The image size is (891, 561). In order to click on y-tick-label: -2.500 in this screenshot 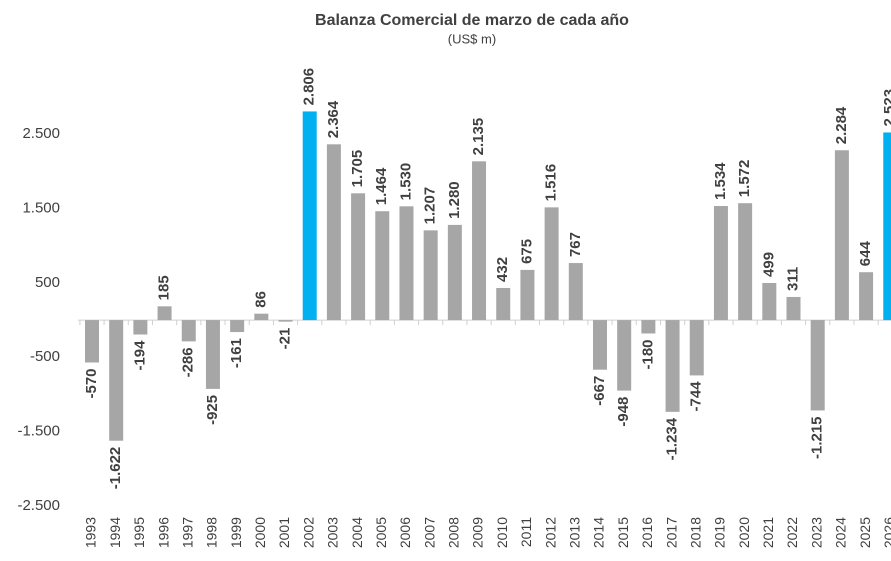, I will do `click(38, 505)`.